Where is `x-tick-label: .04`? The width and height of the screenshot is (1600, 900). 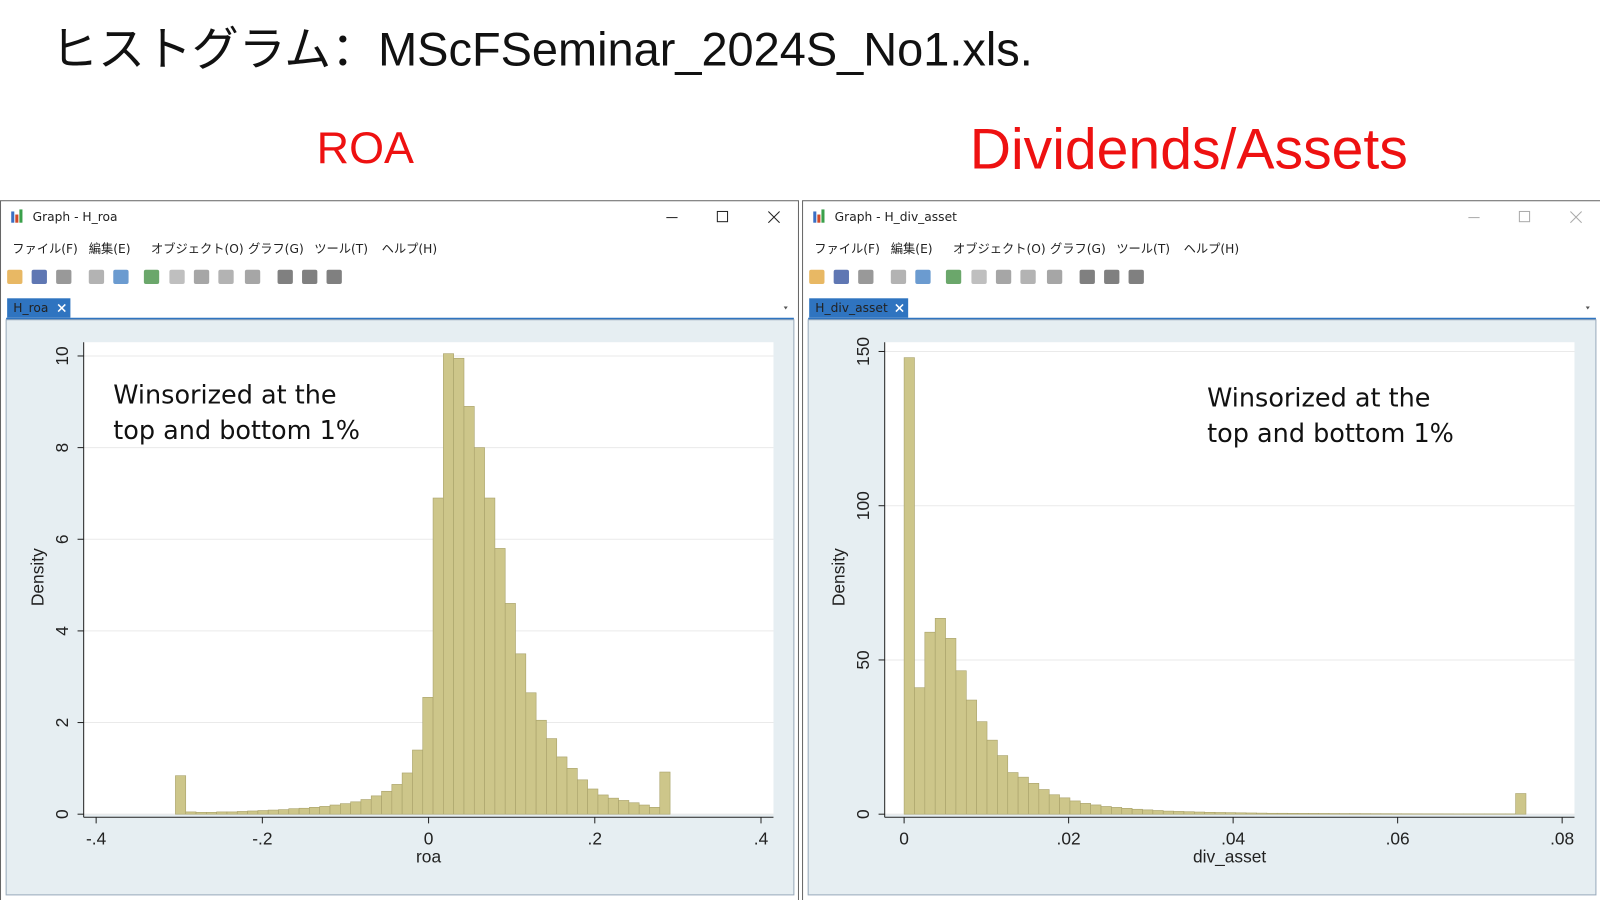
x-tick-label: .04 is located at coordinates (1233, 838).